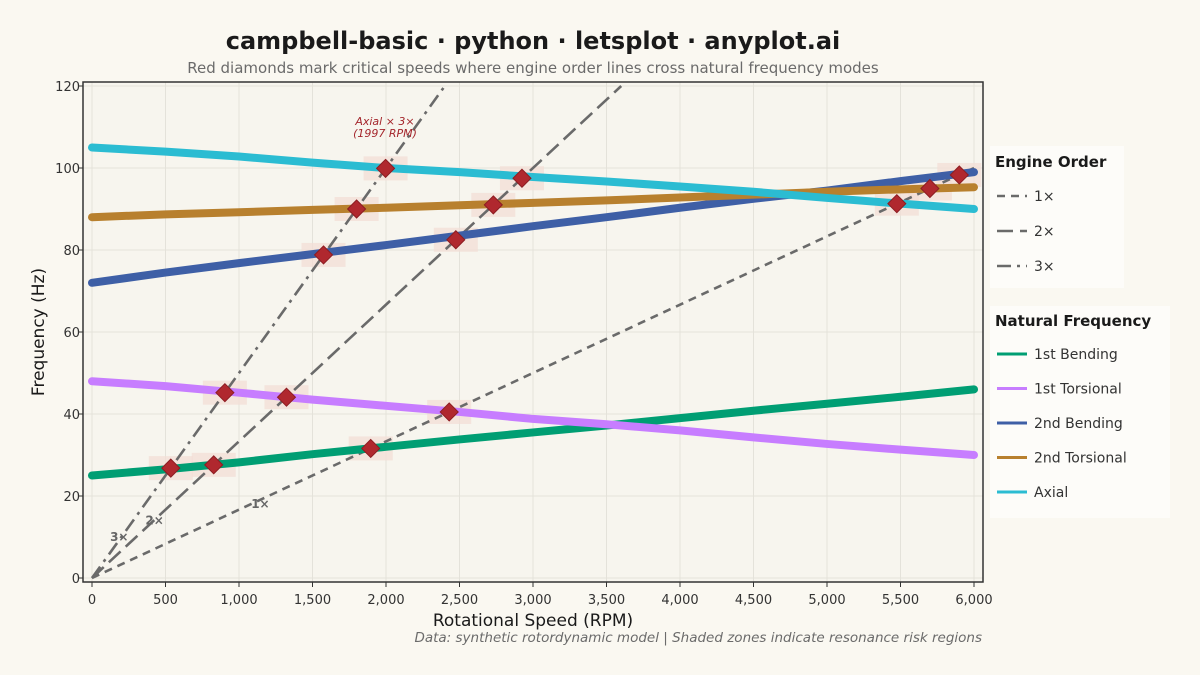  What do you see at coordinates (973, 600) in the screenshot?
I see `x-tick-label-12: 6,000` at bounding box center [973, 600].